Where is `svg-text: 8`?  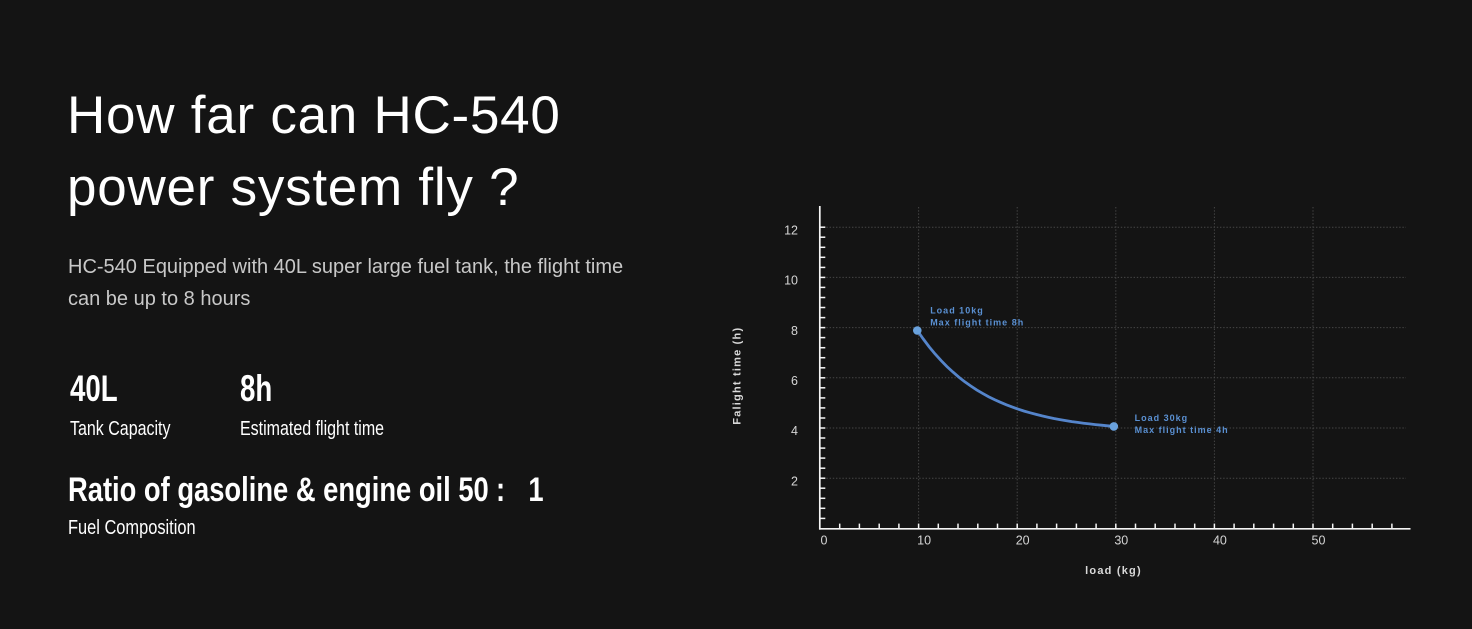 svg-text: 8 is located at coordinates (794, 331).